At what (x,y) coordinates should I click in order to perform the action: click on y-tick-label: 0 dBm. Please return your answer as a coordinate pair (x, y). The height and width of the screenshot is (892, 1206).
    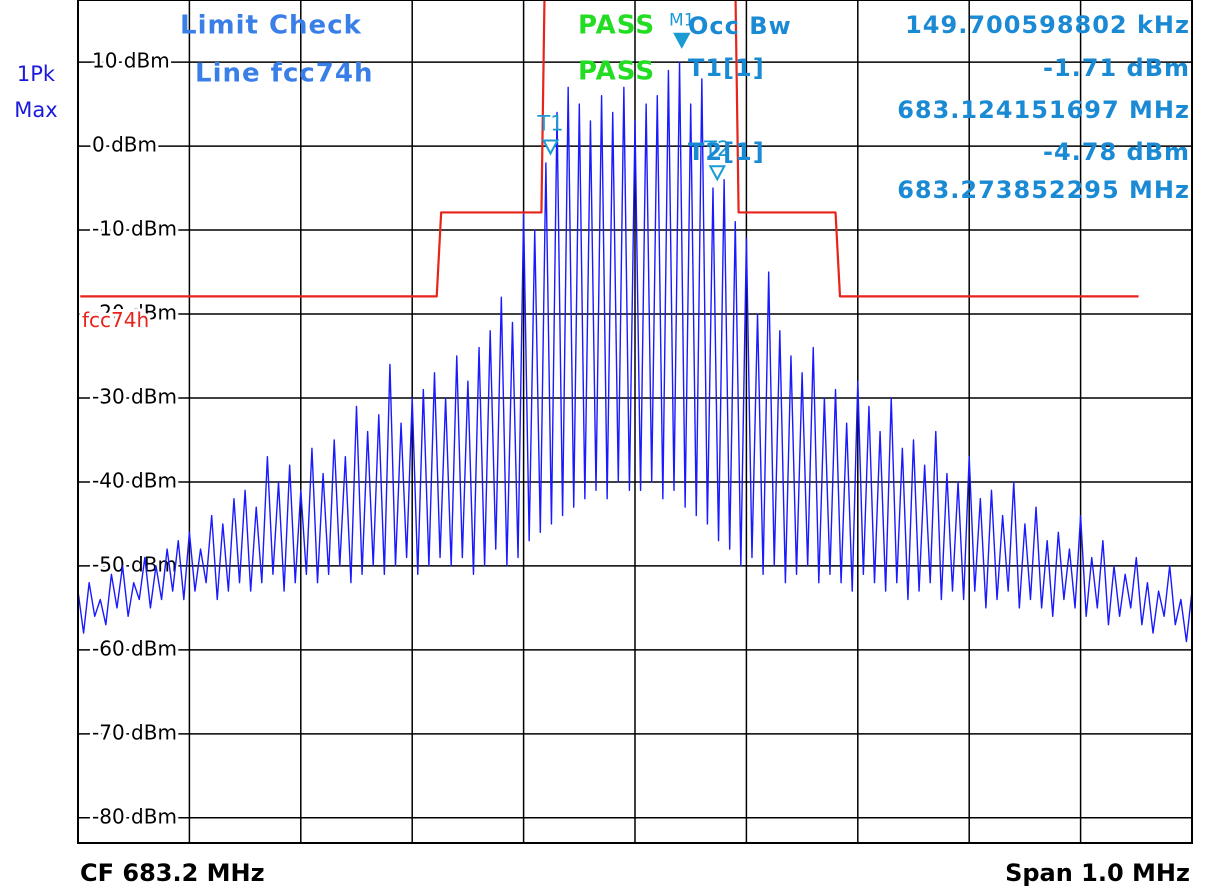
    Looking at the image, I should click on (124, 145).